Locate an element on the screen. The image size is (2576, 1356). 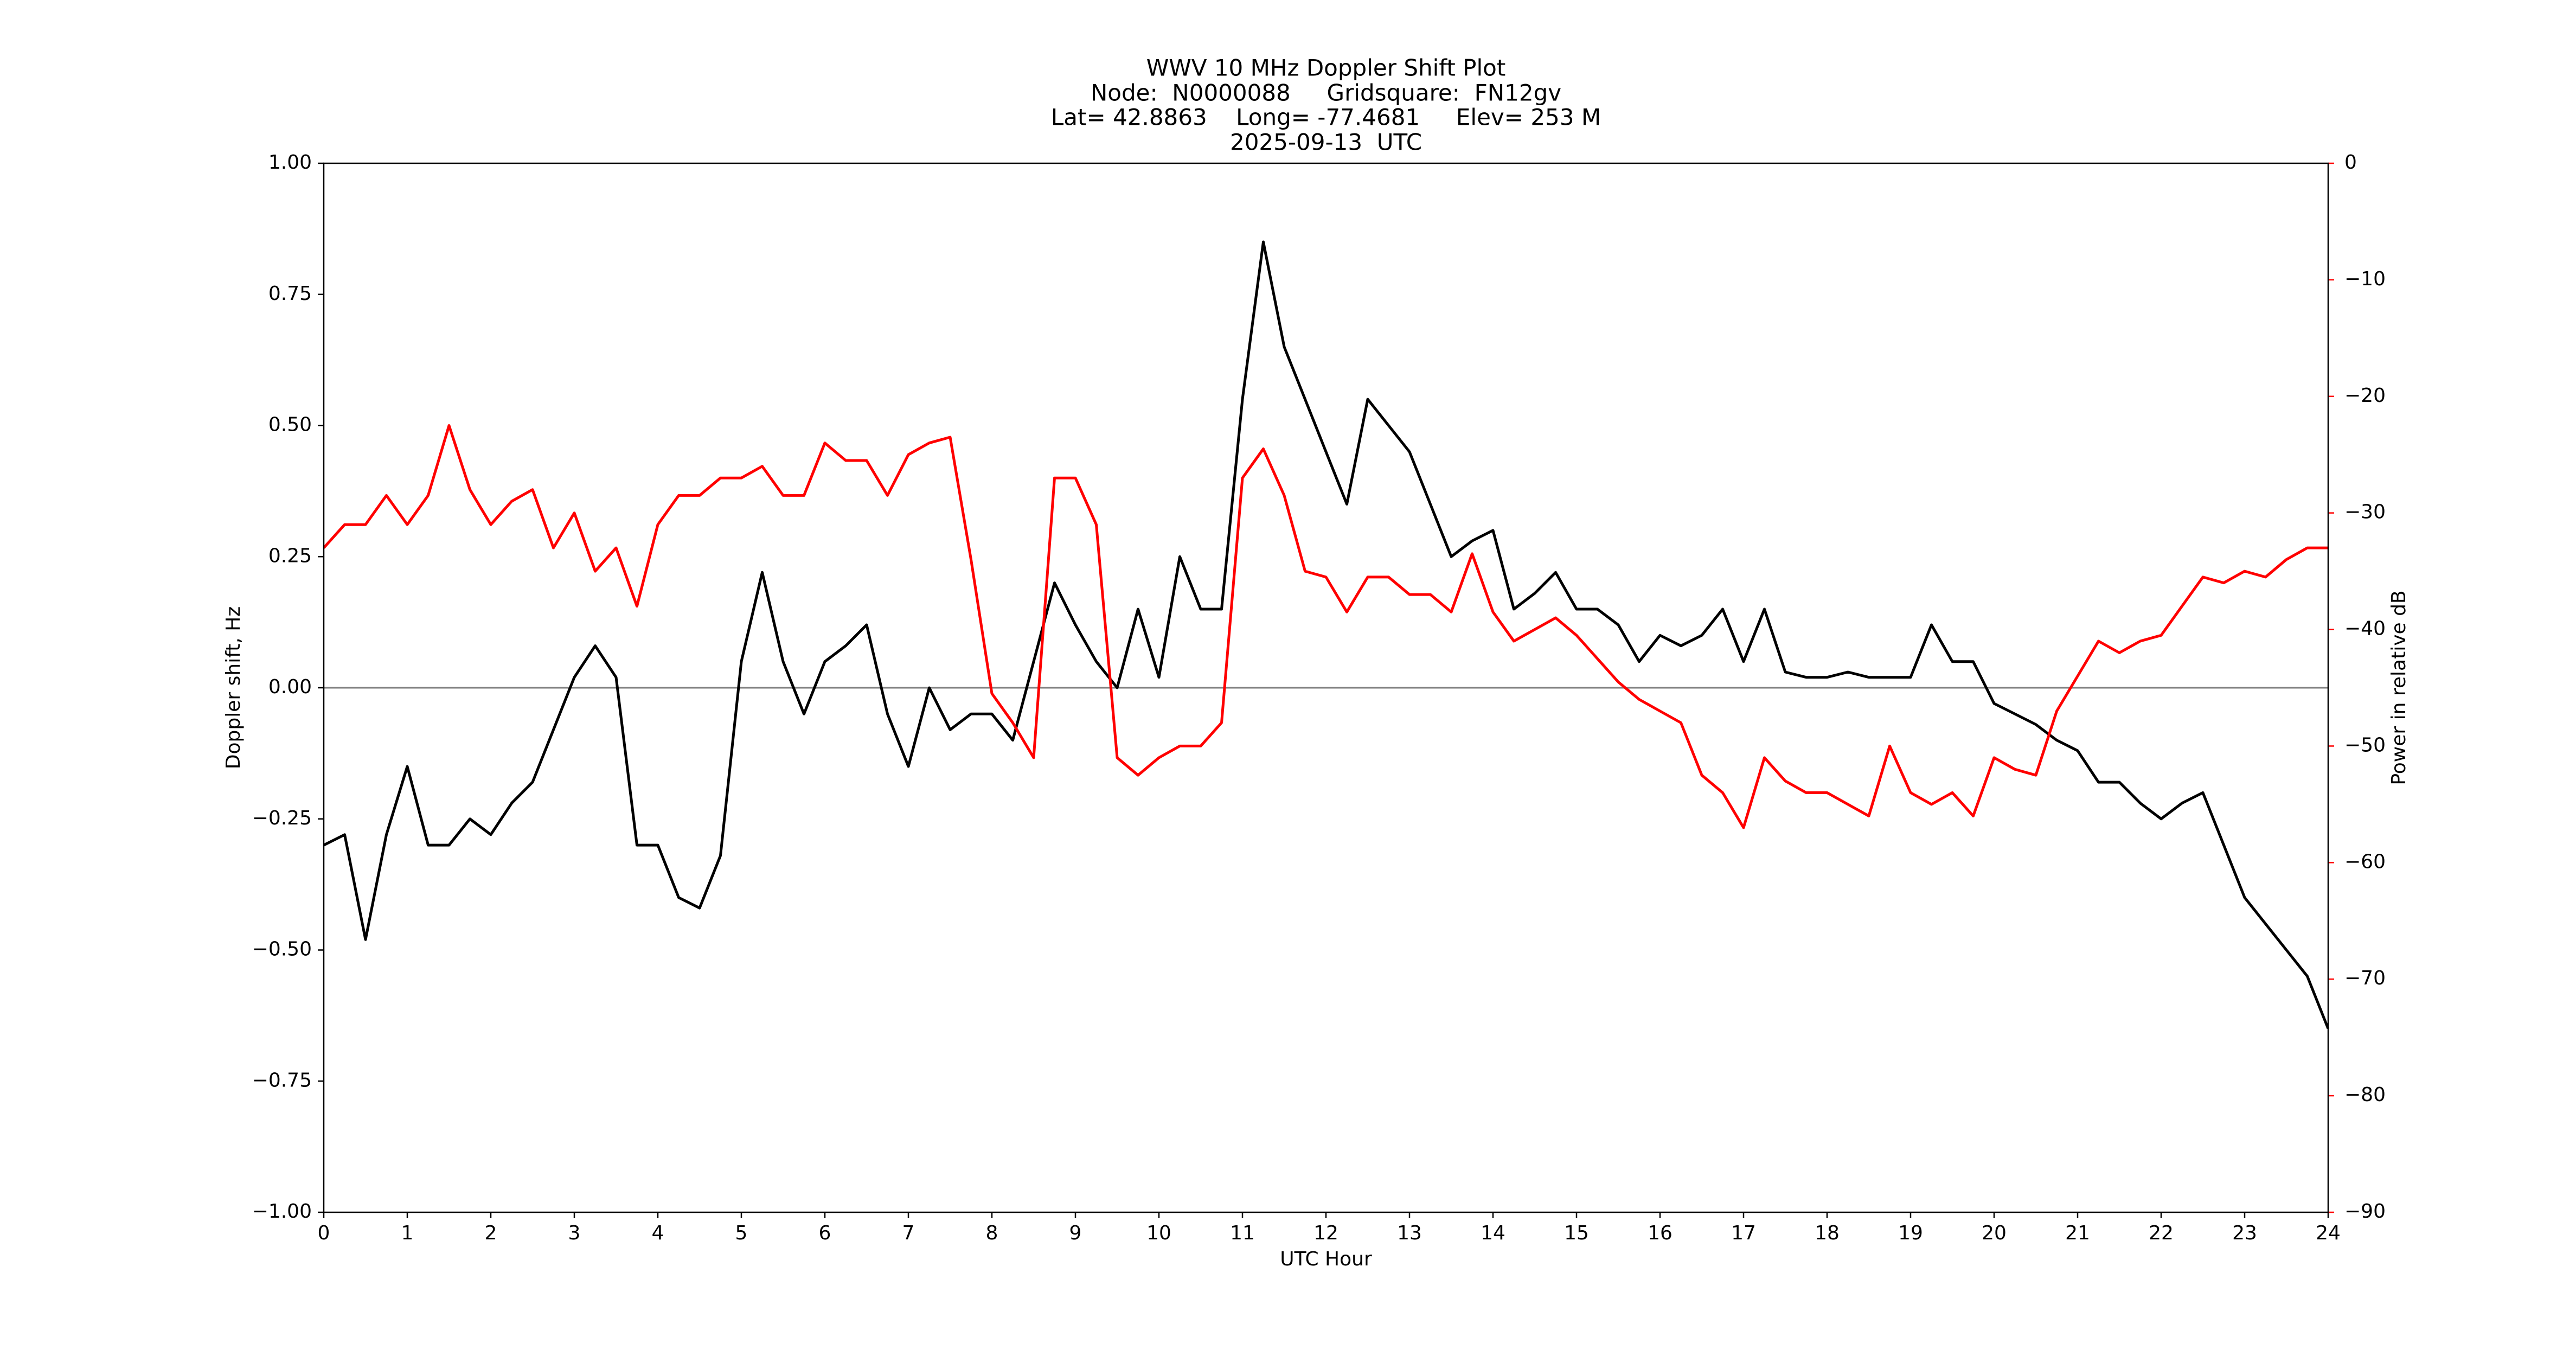
y-tick-label: −0.75 is located at coordinates (282, 1080).